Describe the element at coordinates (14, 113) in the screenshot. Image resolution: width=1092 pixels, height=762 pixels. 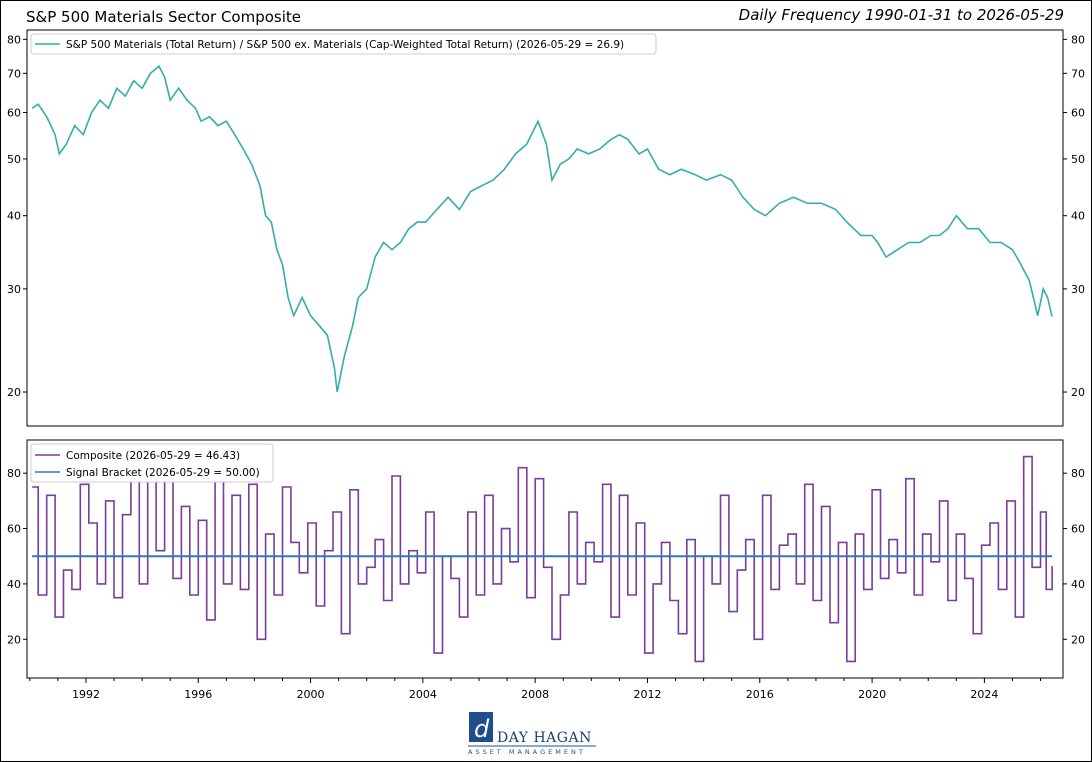
I see `top-y-tick-label-left: 60` at that location.